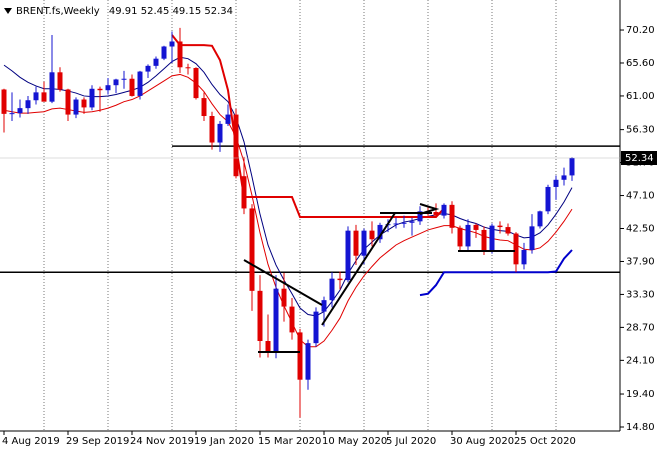  I want to click on x-tick-label: 4 Aug 2019, so click(31, 441).